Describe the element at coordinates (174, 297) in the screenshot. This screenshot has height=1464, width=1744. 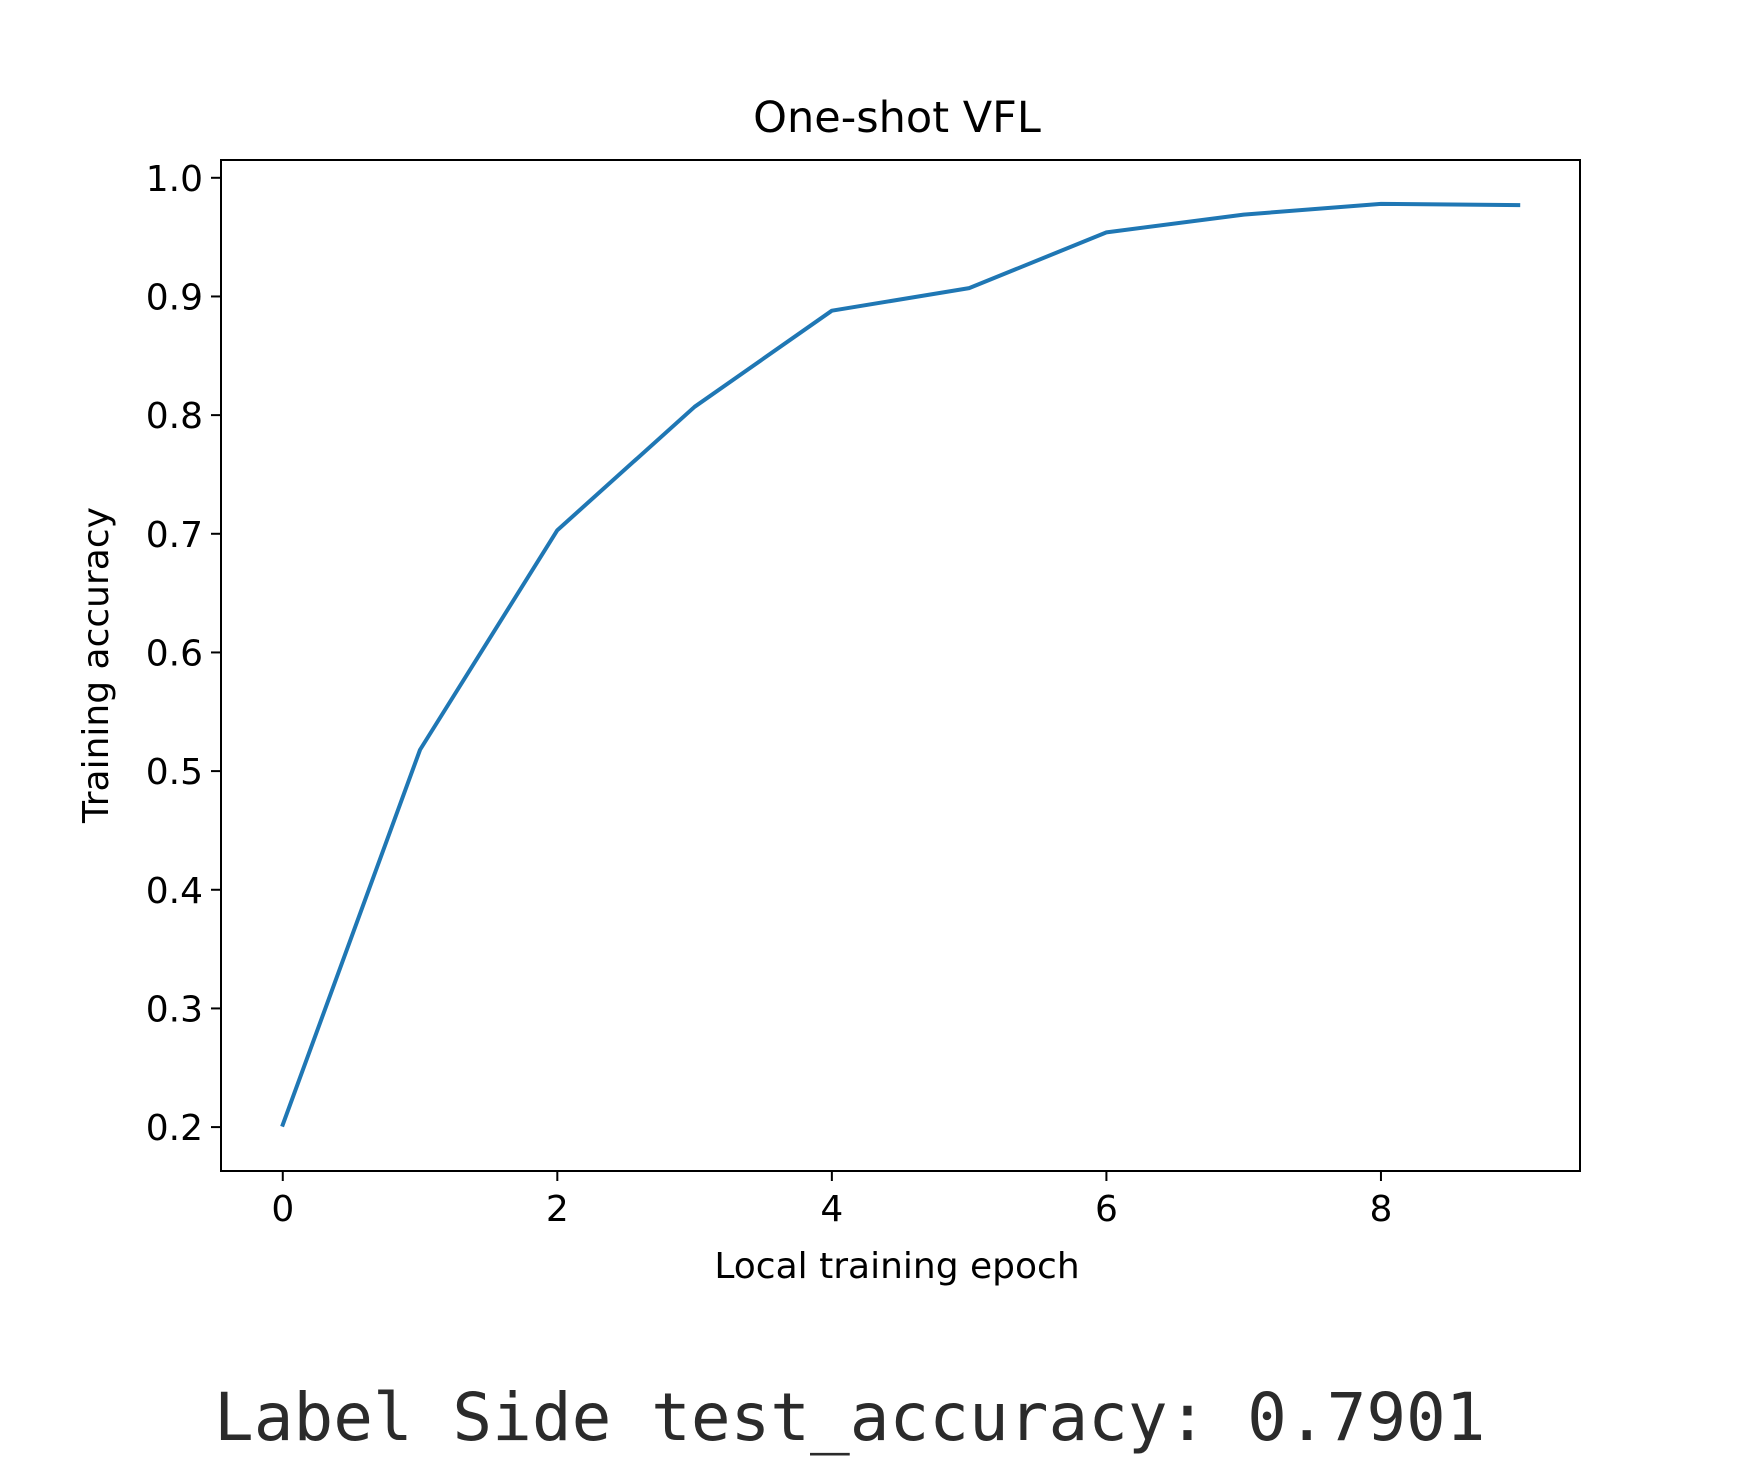
I see `y-tick-label: 0.9` at that location.